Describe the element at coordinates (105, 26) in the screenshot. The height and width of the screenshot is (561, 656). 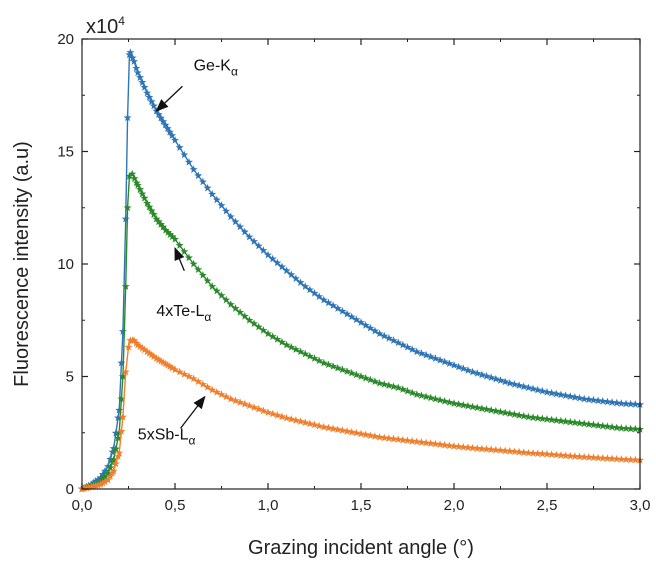
I see `y-axis-multiplier: x104` at that location.